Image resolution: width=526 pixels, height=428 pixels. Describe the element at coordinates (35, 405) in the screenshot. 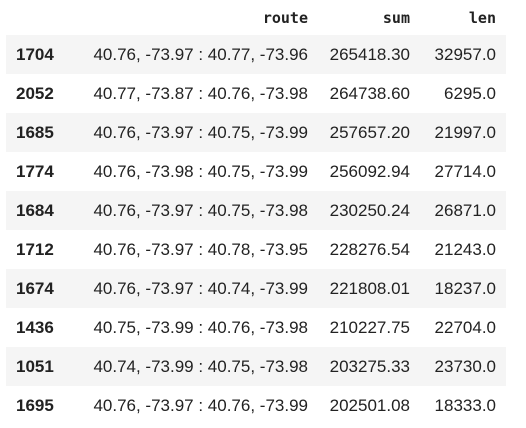

I see `row-index: 1695` at that location.